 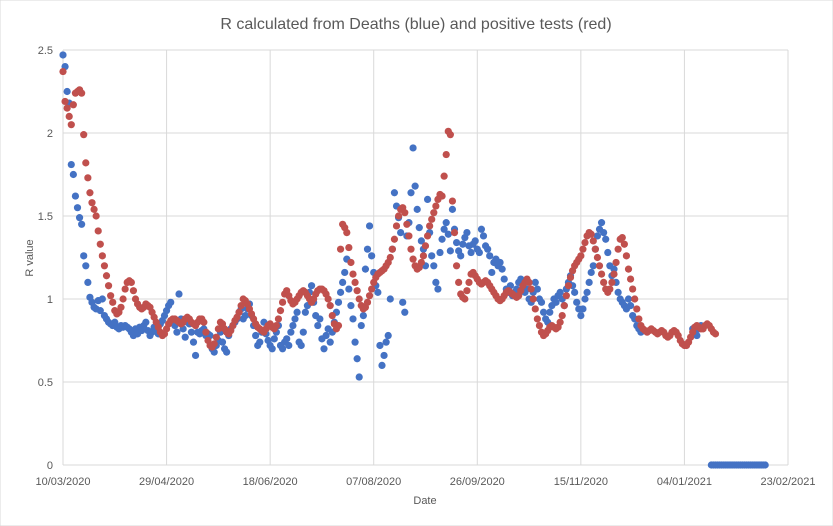 What do you see at coordinates (50, 300) in the screenshot?
I see `y-tick-label: 1` at bounding box center [50, 300].